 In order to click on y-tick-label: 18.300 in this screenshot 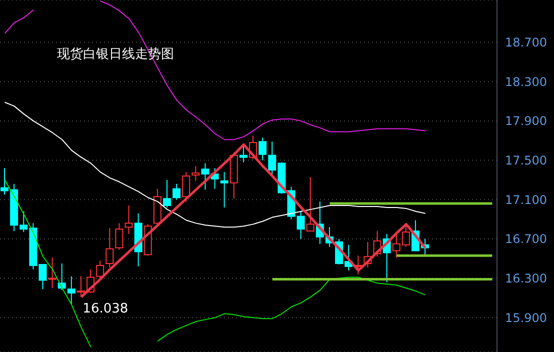, I will do `click(526, 81)`.